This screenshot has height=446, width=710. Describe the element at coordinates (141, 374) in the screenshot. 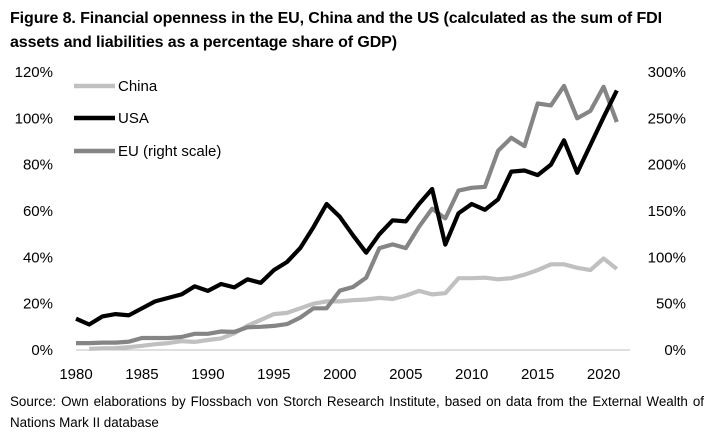

I see `x-tick-label: 1985` at that location.